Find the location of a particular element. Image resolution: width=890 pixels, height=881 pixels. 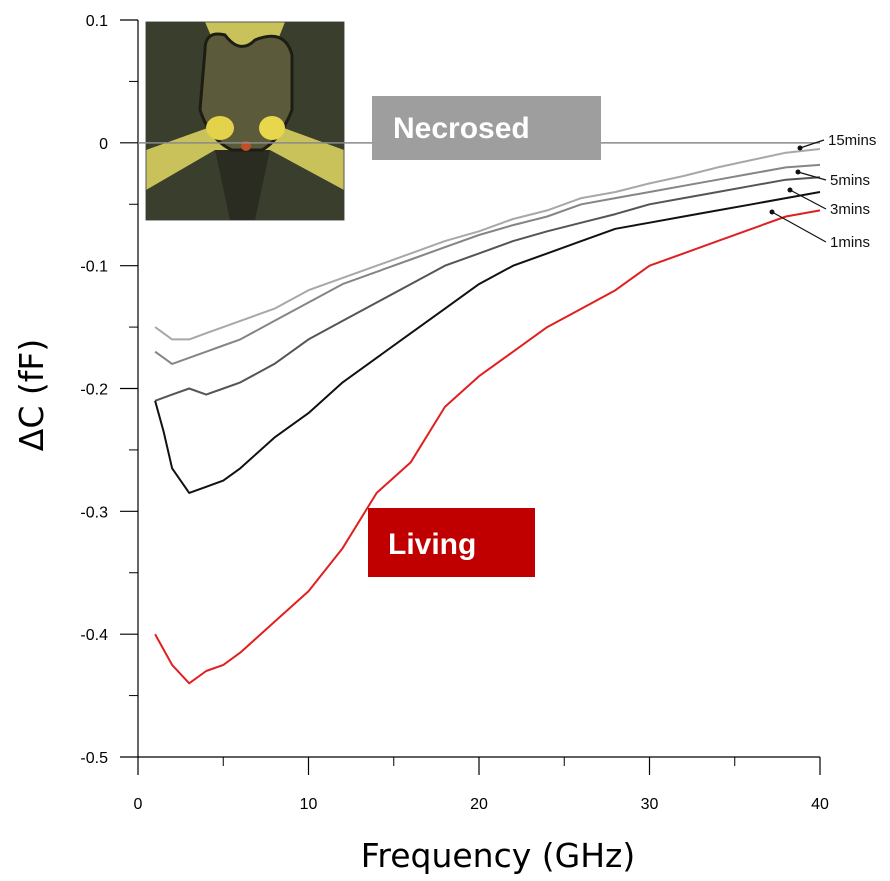

y-tick-label: -0.5 is located at coordinates (94, 758).